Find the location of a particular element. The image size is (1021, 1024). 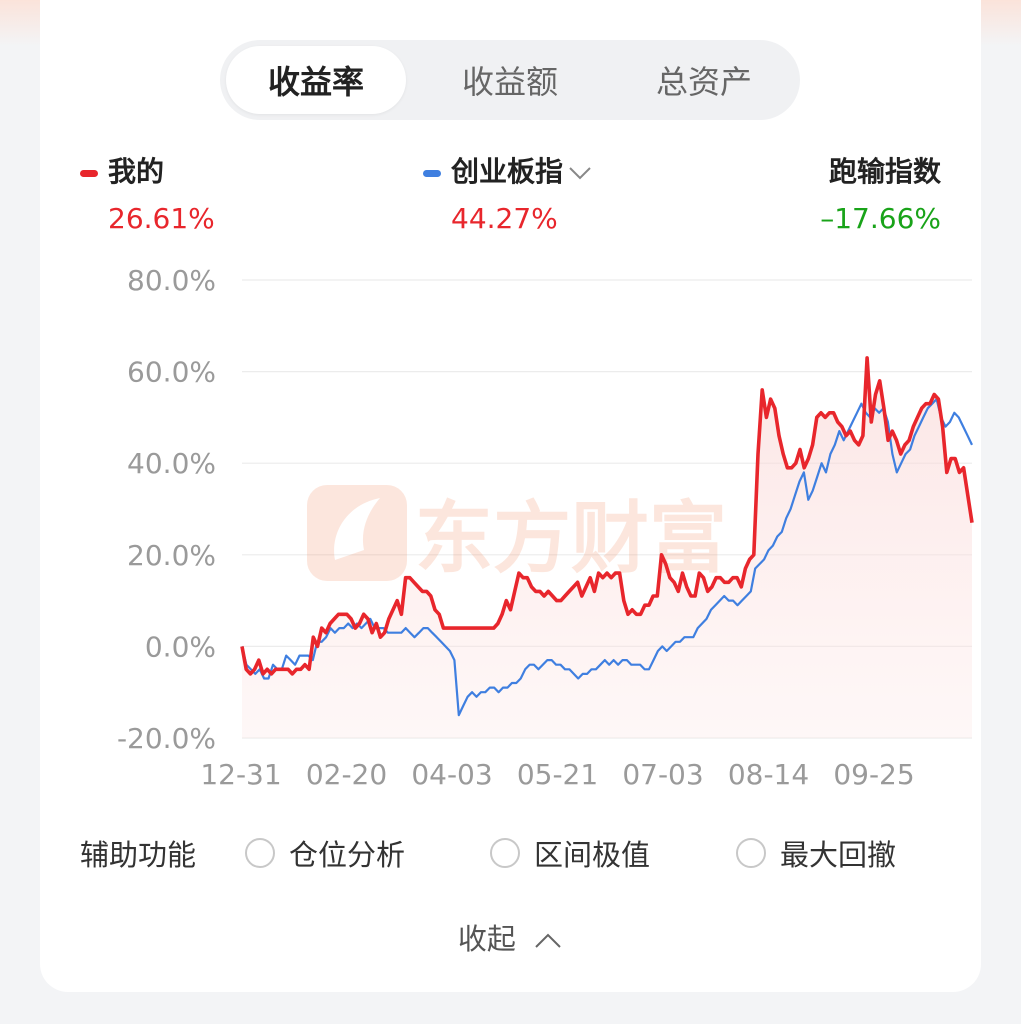

tab-return-amount: 收益额 is located at coordinates (509, 82).